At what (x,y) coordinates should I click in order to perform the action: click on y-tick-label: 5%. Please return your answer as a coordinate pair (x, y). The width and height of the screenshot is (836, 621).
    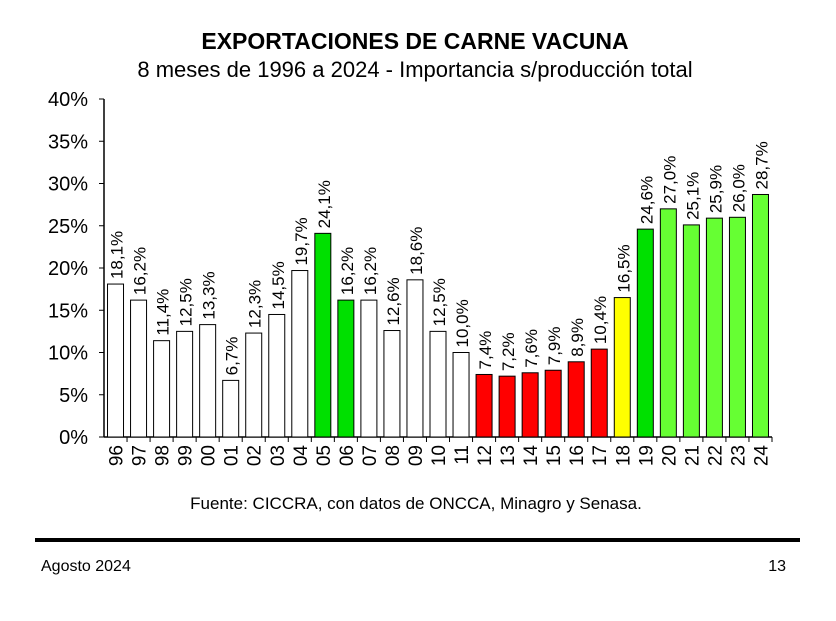
    Looking at the image, I should click on (73, 396).